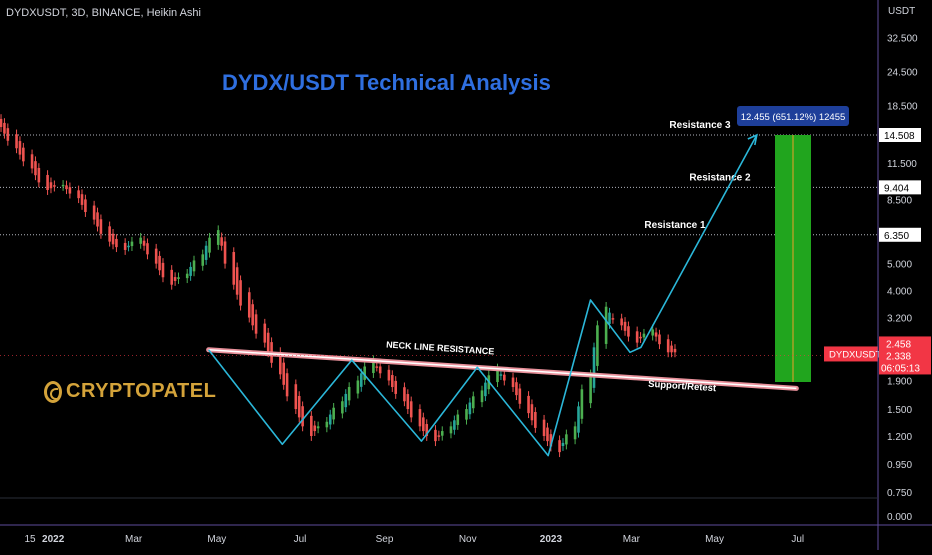 Image resolution: width=932 pixels, height=555 pixels. I want to click on price-tick-label: 0.950, so click(899, 465).